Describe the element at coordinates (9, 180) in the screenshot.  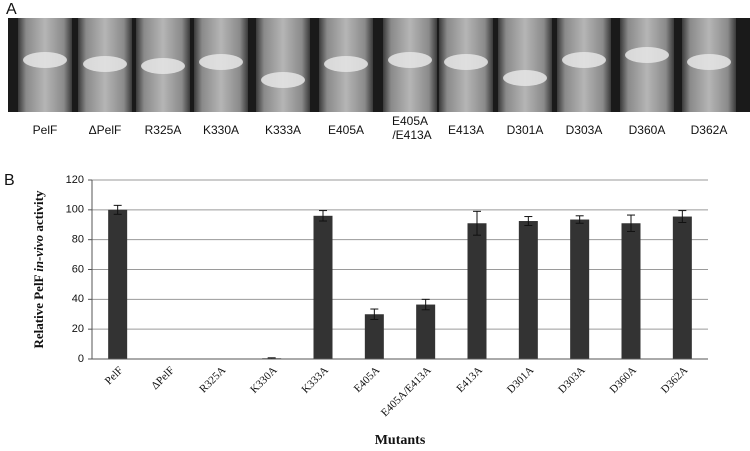
I see `panel-label: B` at that location.